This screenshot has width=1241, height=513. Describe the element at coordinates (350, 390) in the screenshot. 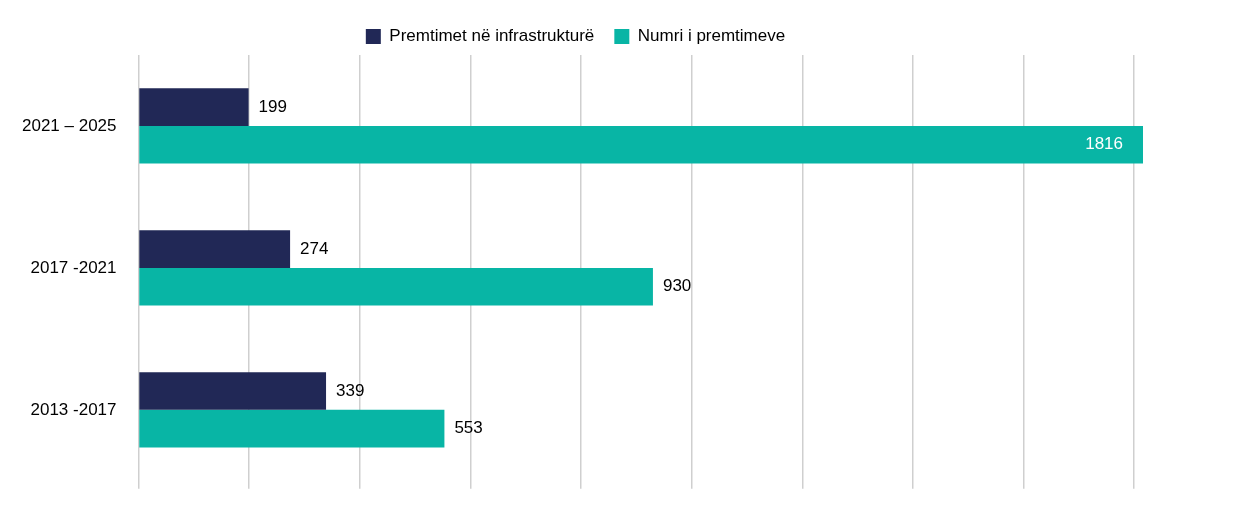

I see `data-label: 339` at that location.